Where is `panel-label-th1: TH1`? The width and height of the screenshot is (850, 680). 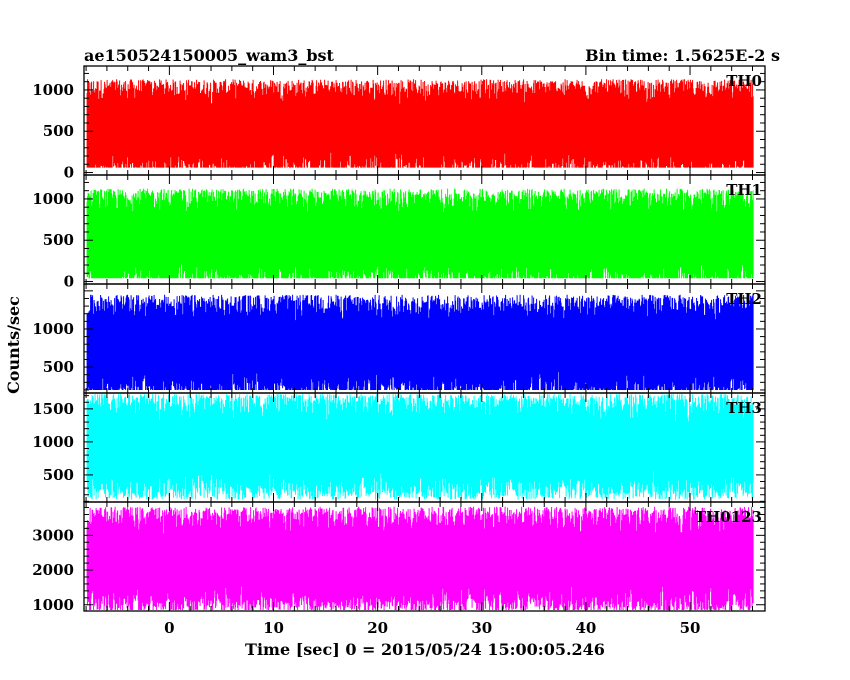 panel-label-th1: TH1 is located at coordinates (744, 190).